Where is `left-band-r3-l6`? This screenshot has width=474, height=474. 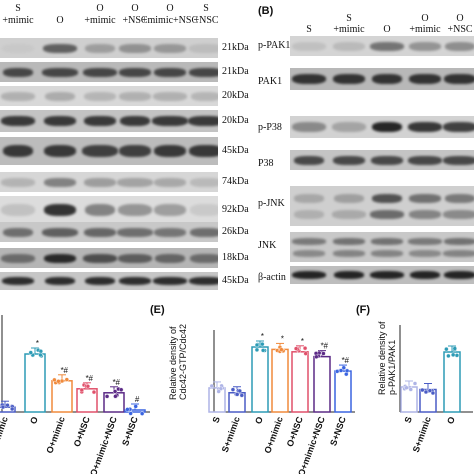 left-band-r3-l6 is located at coordinates (204, 96).